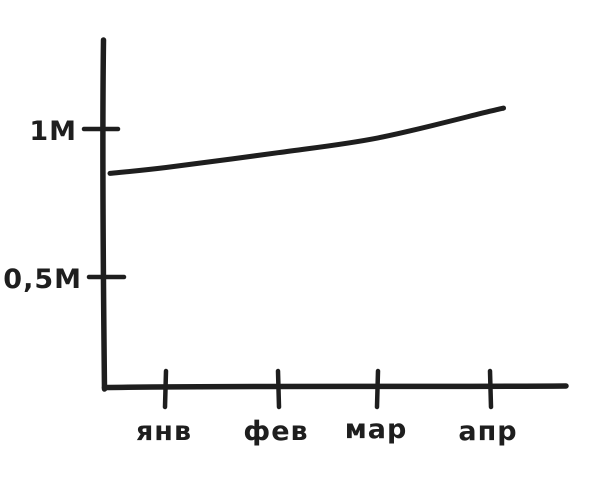  I want to click on y-axis-ticks: 1M 0,5M, so click(65, 205).